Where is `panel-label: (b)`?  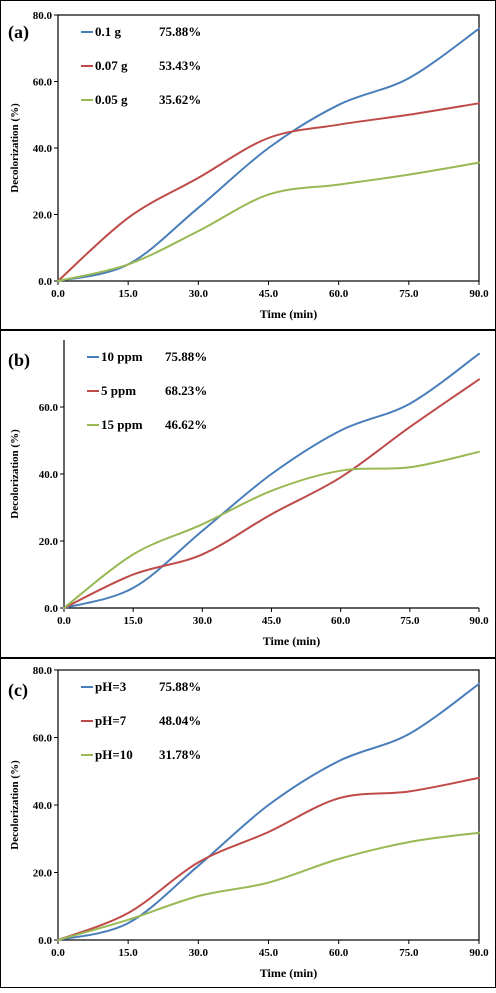 panel-label: (b) is located at coordinates (19, 360).